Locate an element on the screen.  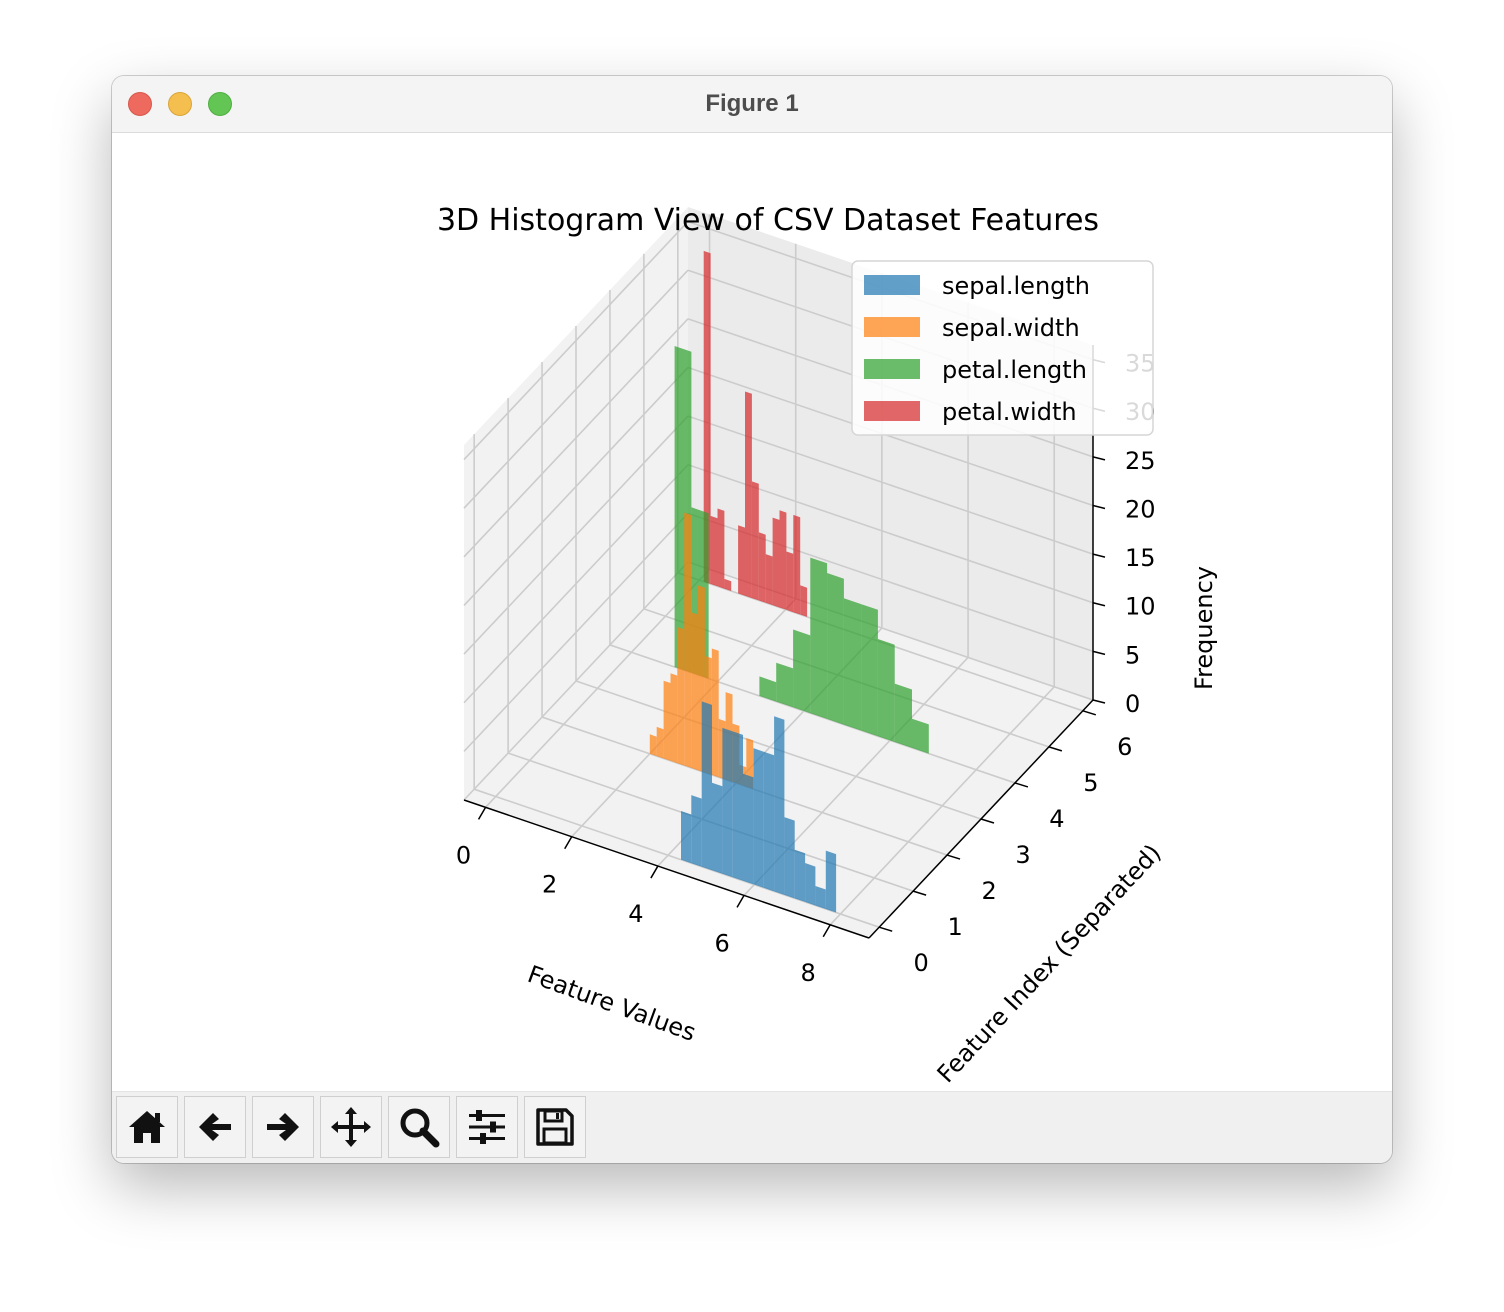
z-tick-label: 0 is located at coordinates (1132, 704).